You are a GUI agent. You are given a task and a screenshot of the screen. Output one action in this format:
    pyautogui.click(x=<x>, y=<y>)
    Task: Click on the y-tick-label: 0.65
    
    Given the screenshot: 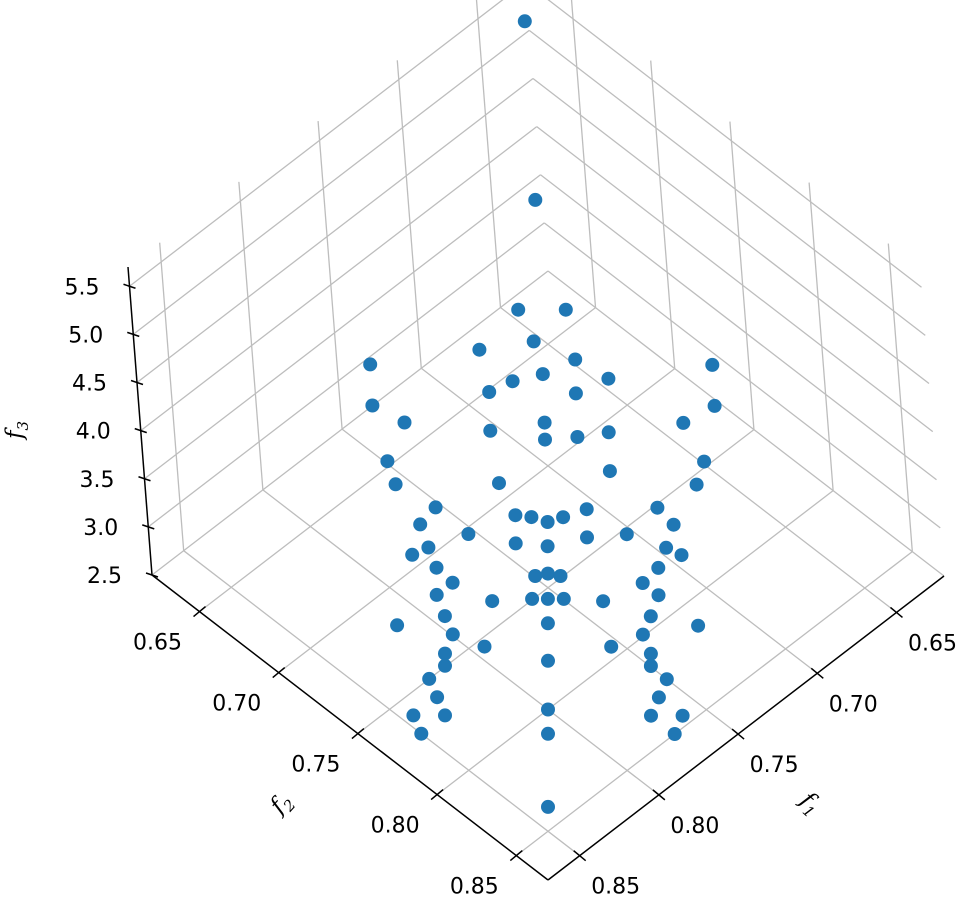 What is the action you would take?
    pyautogui.click(x=157, y=643)
    